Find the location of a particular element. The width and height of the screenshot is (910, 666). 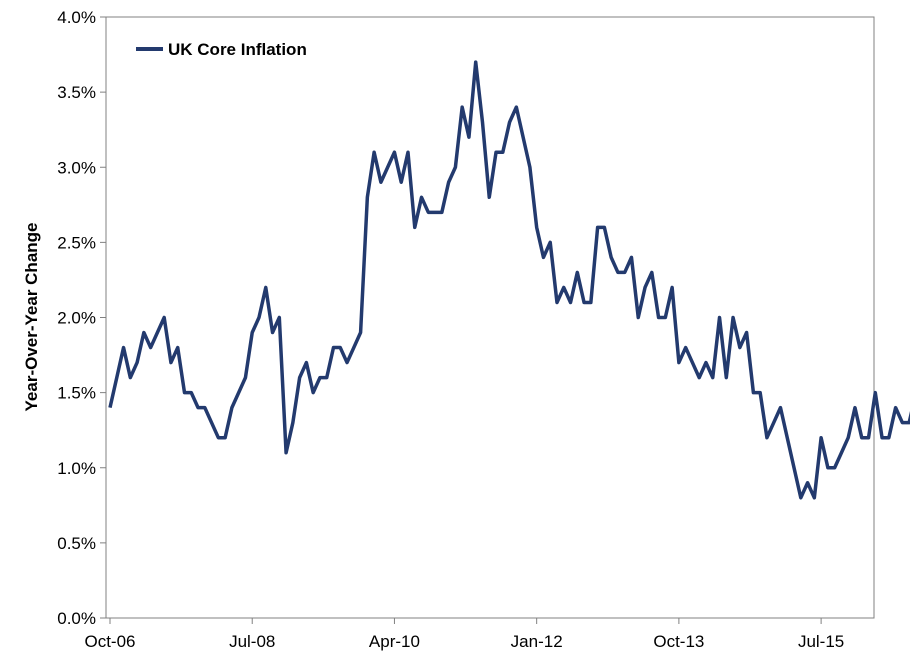

x-tick-label: Jan-12 is located at coordinates (537, 641).